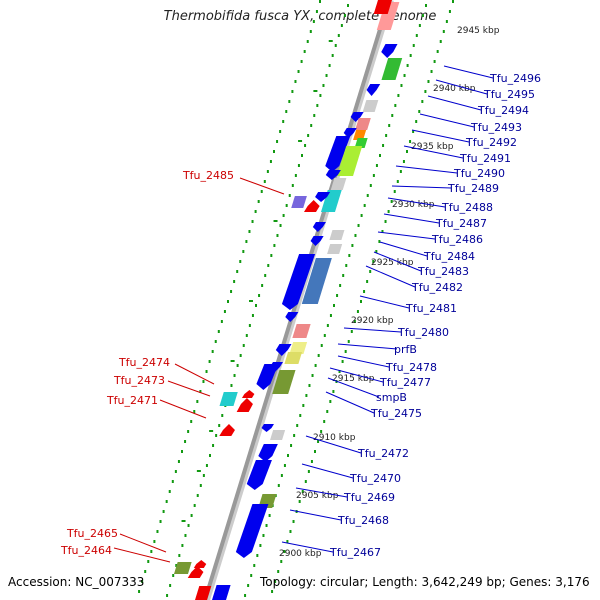  Describe the element at coordinates (76, 582) in the screenshot. I see `accession-label: Accession: NC_007333` at that location.